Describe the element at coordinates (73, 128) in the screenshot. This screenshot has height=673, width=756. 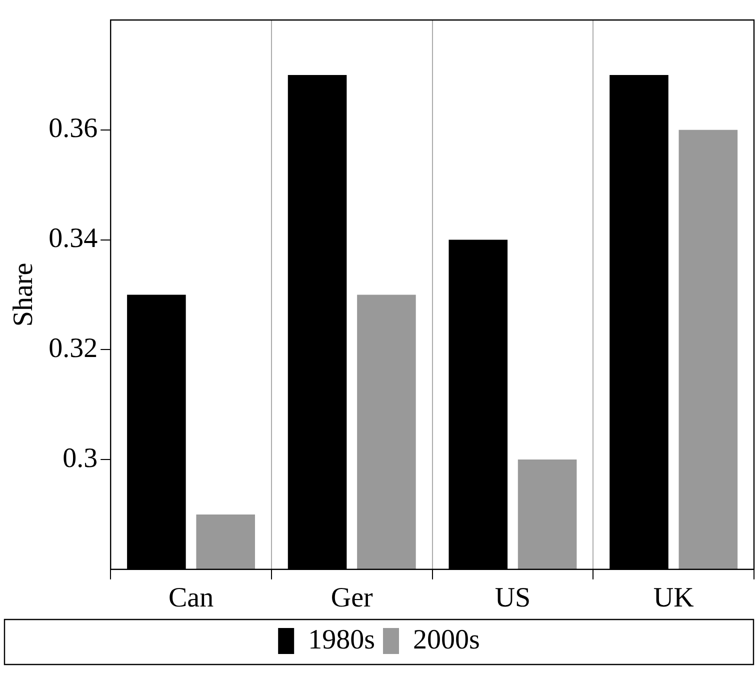
I see `y-tick-label: 0.36` at that location.